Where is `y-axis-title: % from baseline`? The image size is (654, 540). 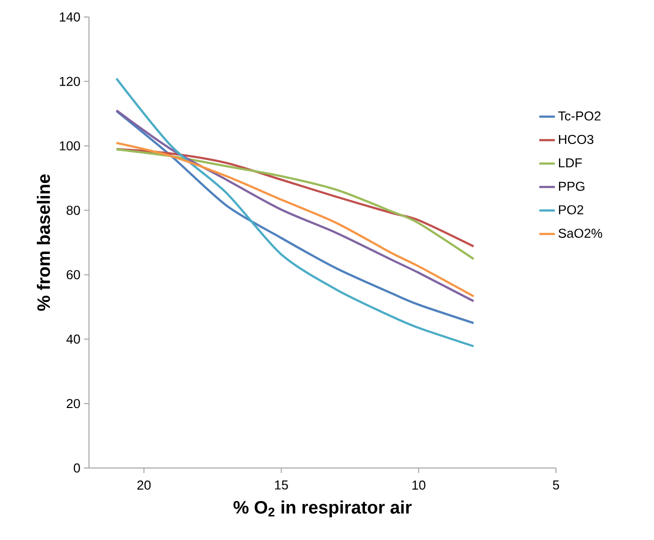
y-axis-title: % from baseline is located at coordinates (43, 242).